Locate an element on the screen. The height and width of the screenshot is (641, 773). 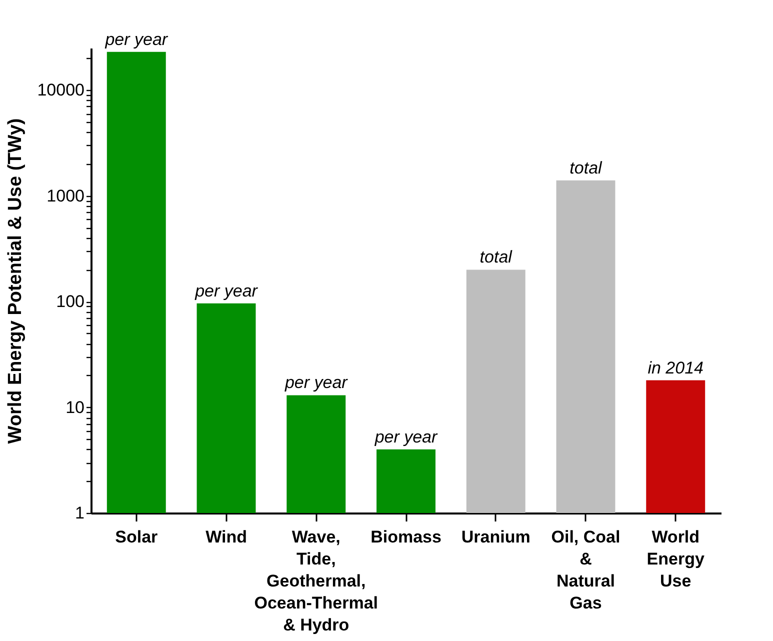
x-tick-label: Uranium is located at coordinates (495, 537).